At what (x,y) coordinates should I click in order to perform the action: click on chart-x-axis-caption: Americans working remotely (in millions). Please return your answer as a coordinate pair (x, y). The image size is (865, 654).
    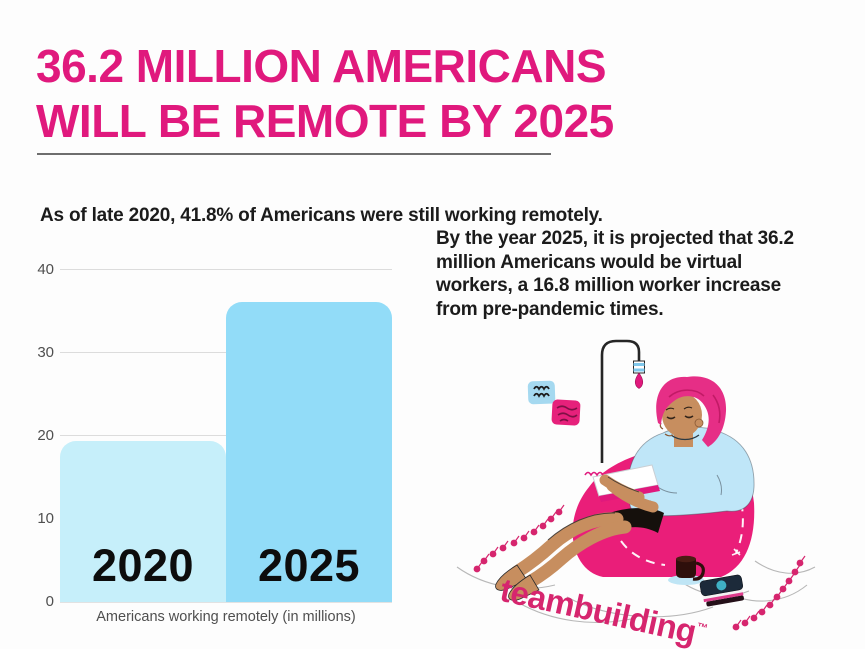
    Looking at the image, I should click on (226, 617).